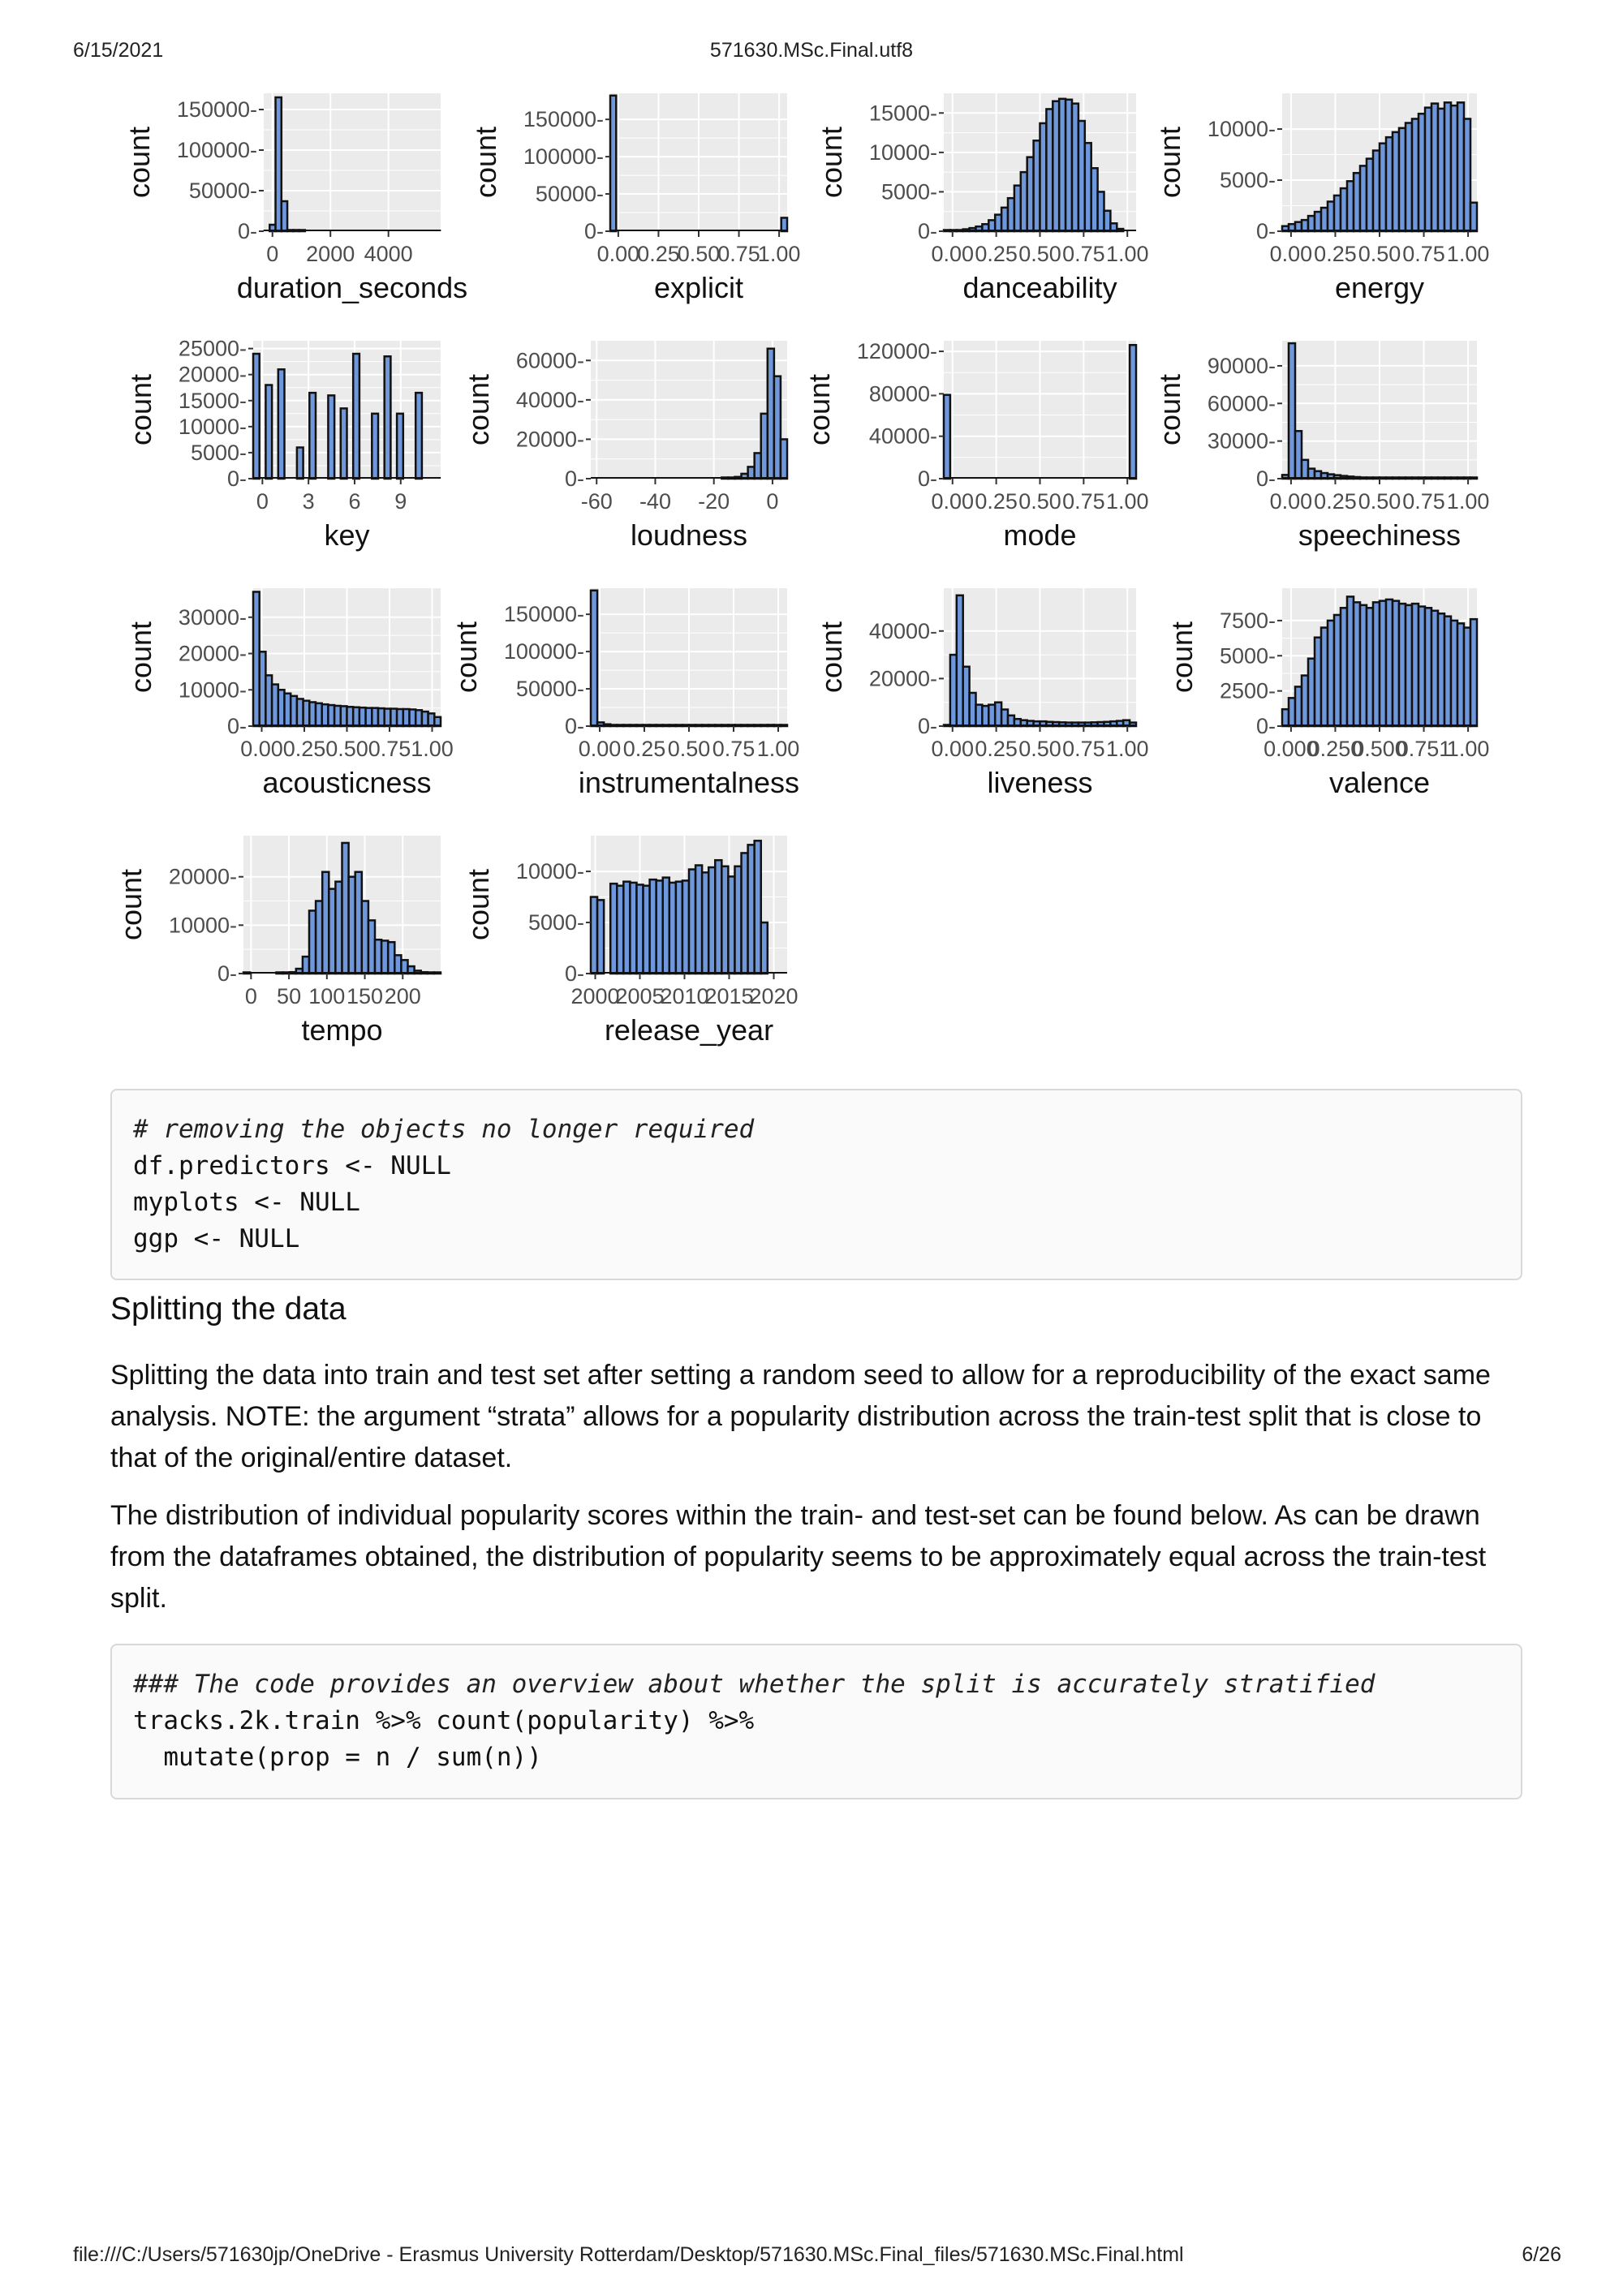 This screenshot has width=1623, height=2296. Describe the element at coordinates (213, 349) in the screenshot. I see `y-tick-label: 25000-` at that location.